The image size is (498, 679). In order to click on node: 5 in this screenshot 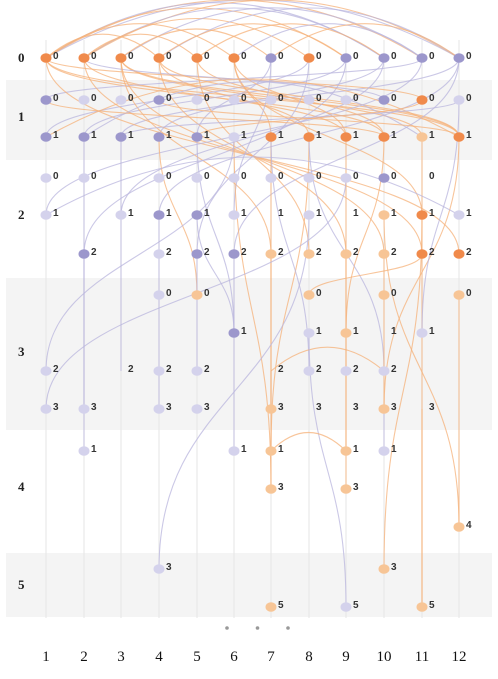, I will do `click(350, 606)`.